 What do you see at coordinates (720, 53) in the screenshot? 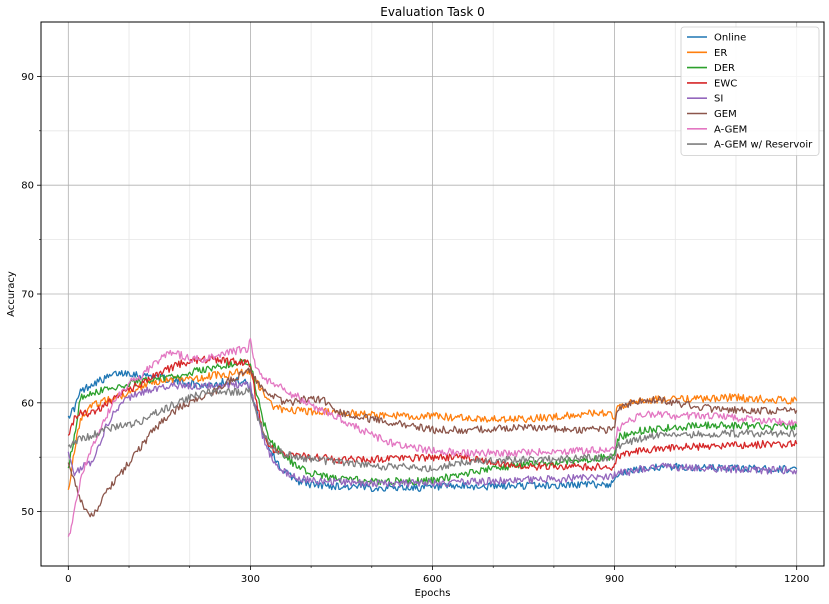
I see `legend-label: ER` at bounding box center [720, 53].